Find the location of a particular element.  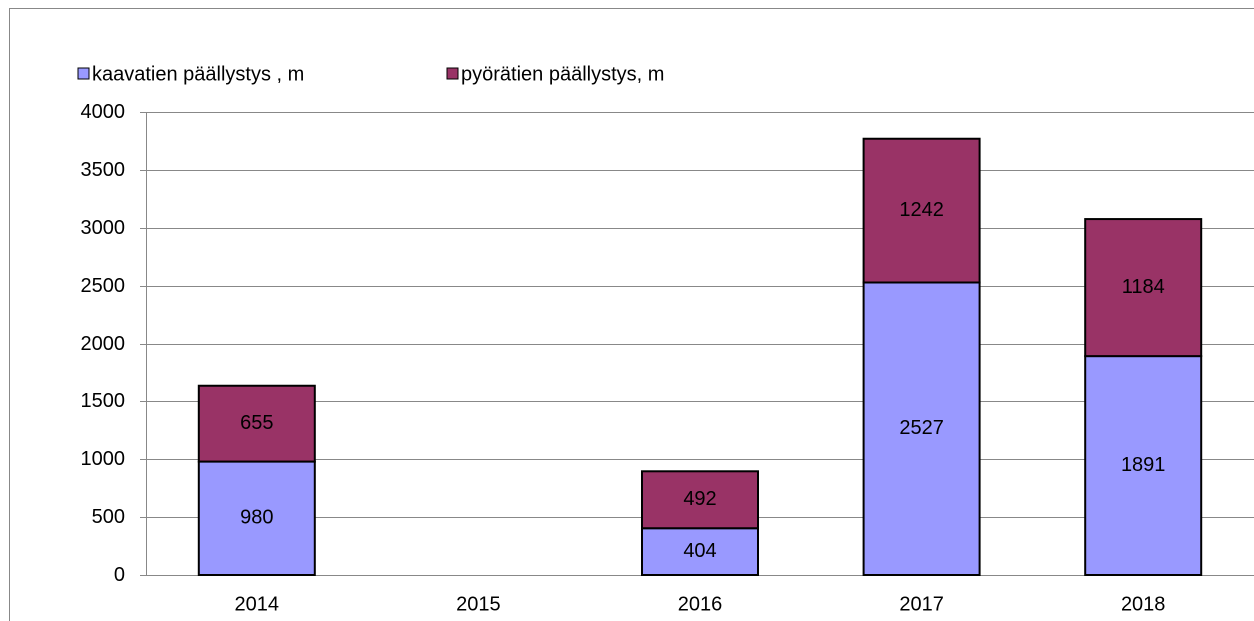

data-label: 492 is located at coordinates (699, 499).